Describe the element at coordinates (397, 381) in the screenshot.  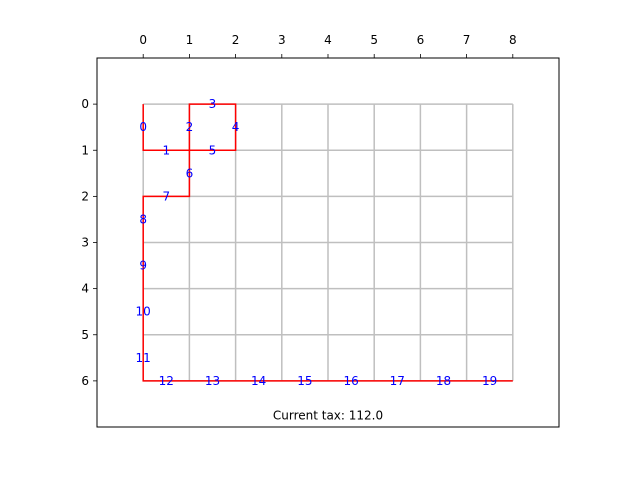
I see `edge-label-17: 17` at that location.